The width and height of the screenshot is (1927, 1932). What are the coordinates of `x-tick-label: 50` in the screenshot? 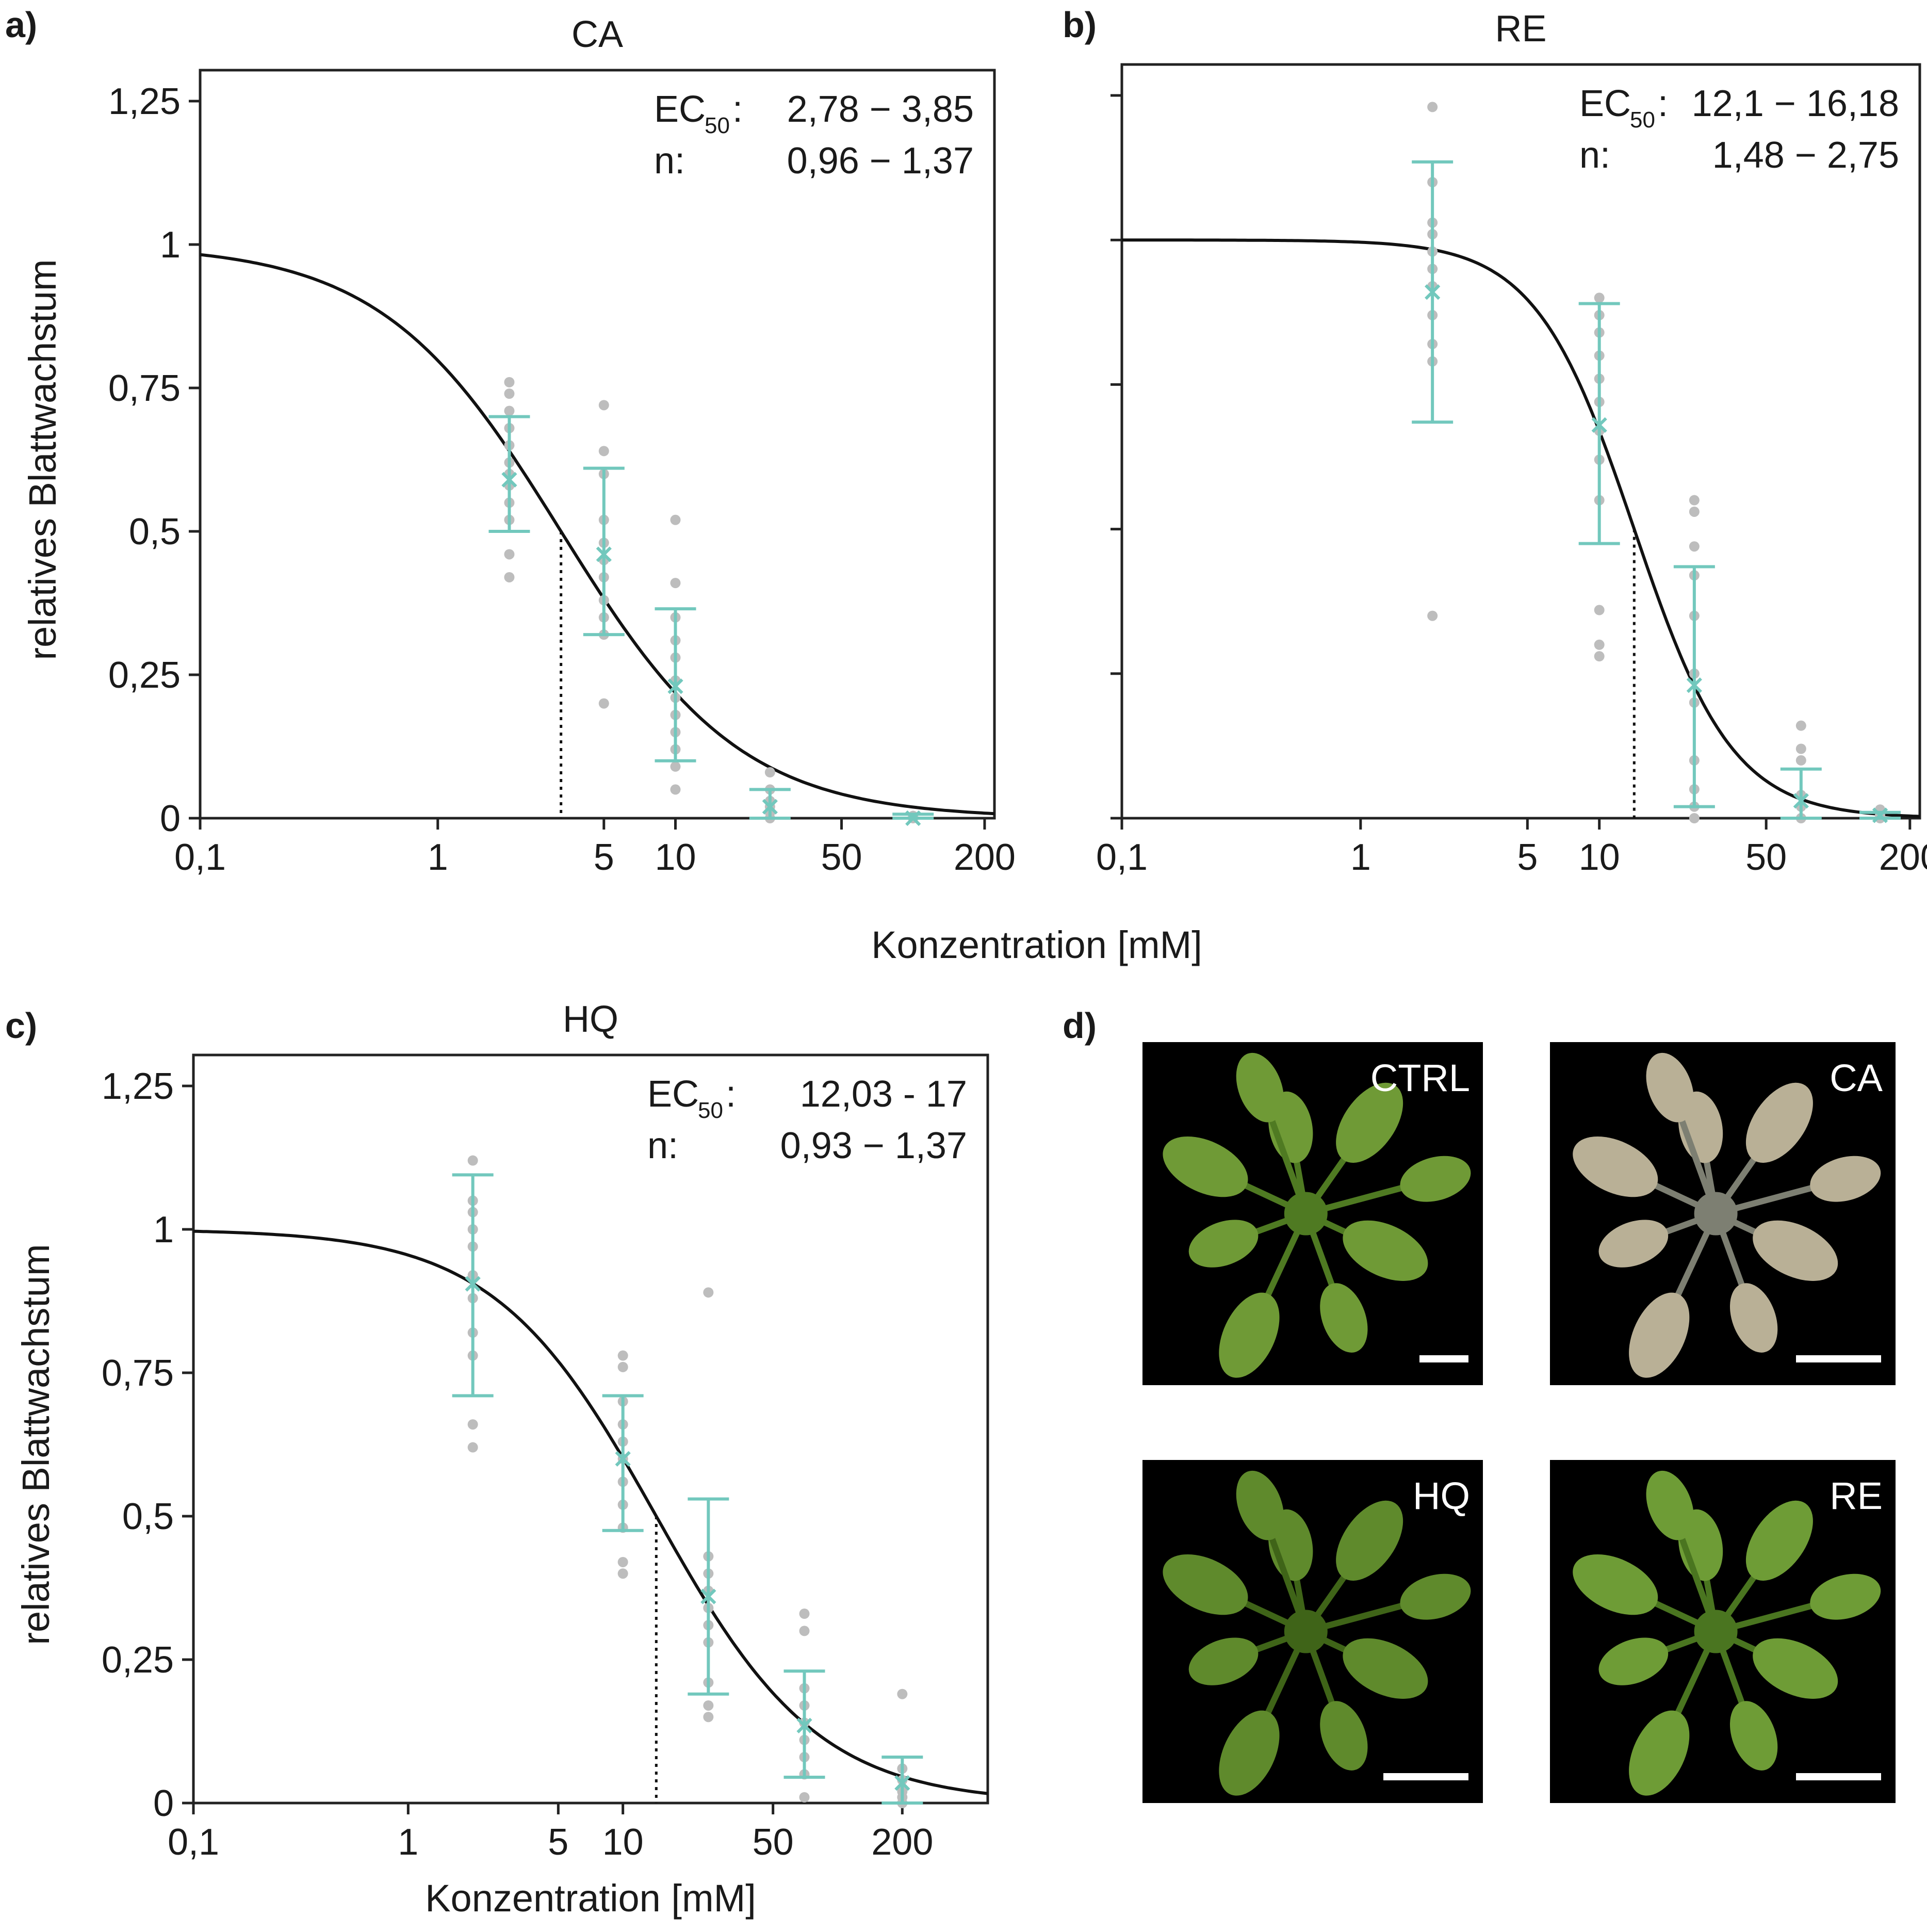 It's located at (773, 1842).